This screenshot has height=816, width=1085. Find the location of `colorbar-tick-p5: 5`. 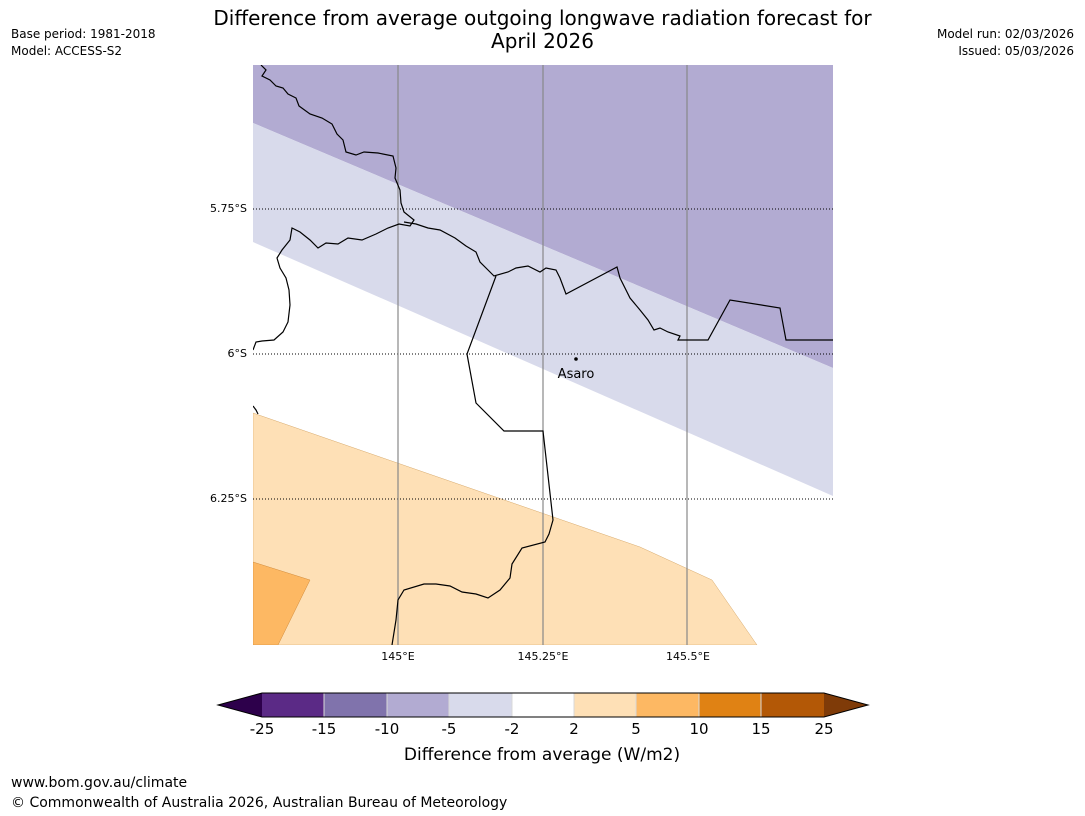

colorbar-tick-p5: 5 is located at coordinates (636, 729).